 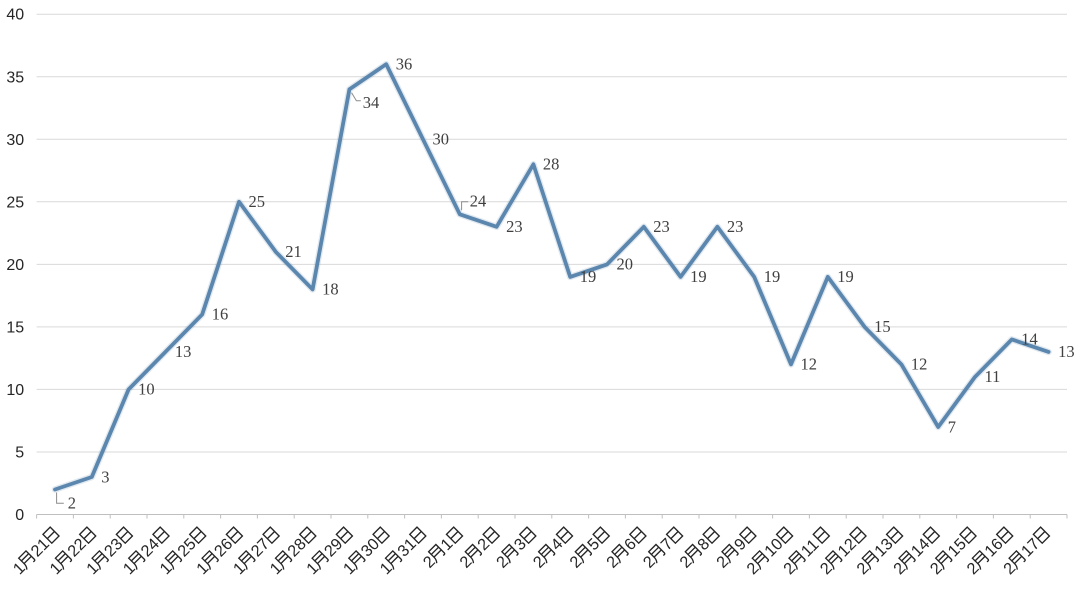 What do you see at coordinates (371, 102) in the screenshot?
I see `svg-text: 34` at bounding box center [371, 102].